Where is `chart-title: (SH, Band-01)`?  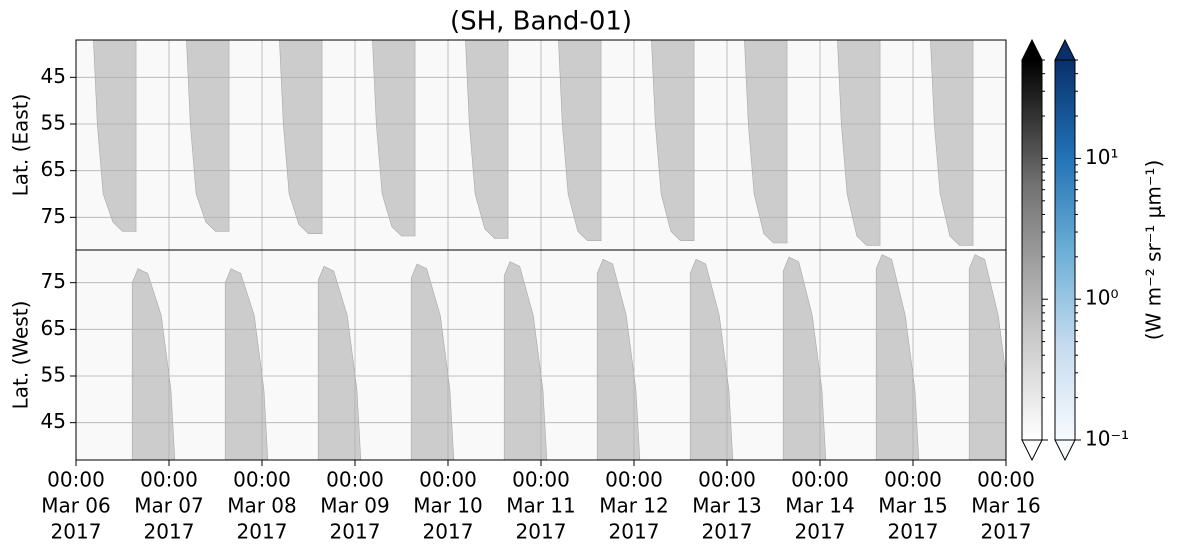 chart-title: (SH, Band-01) is located at coordinates (541, 22).